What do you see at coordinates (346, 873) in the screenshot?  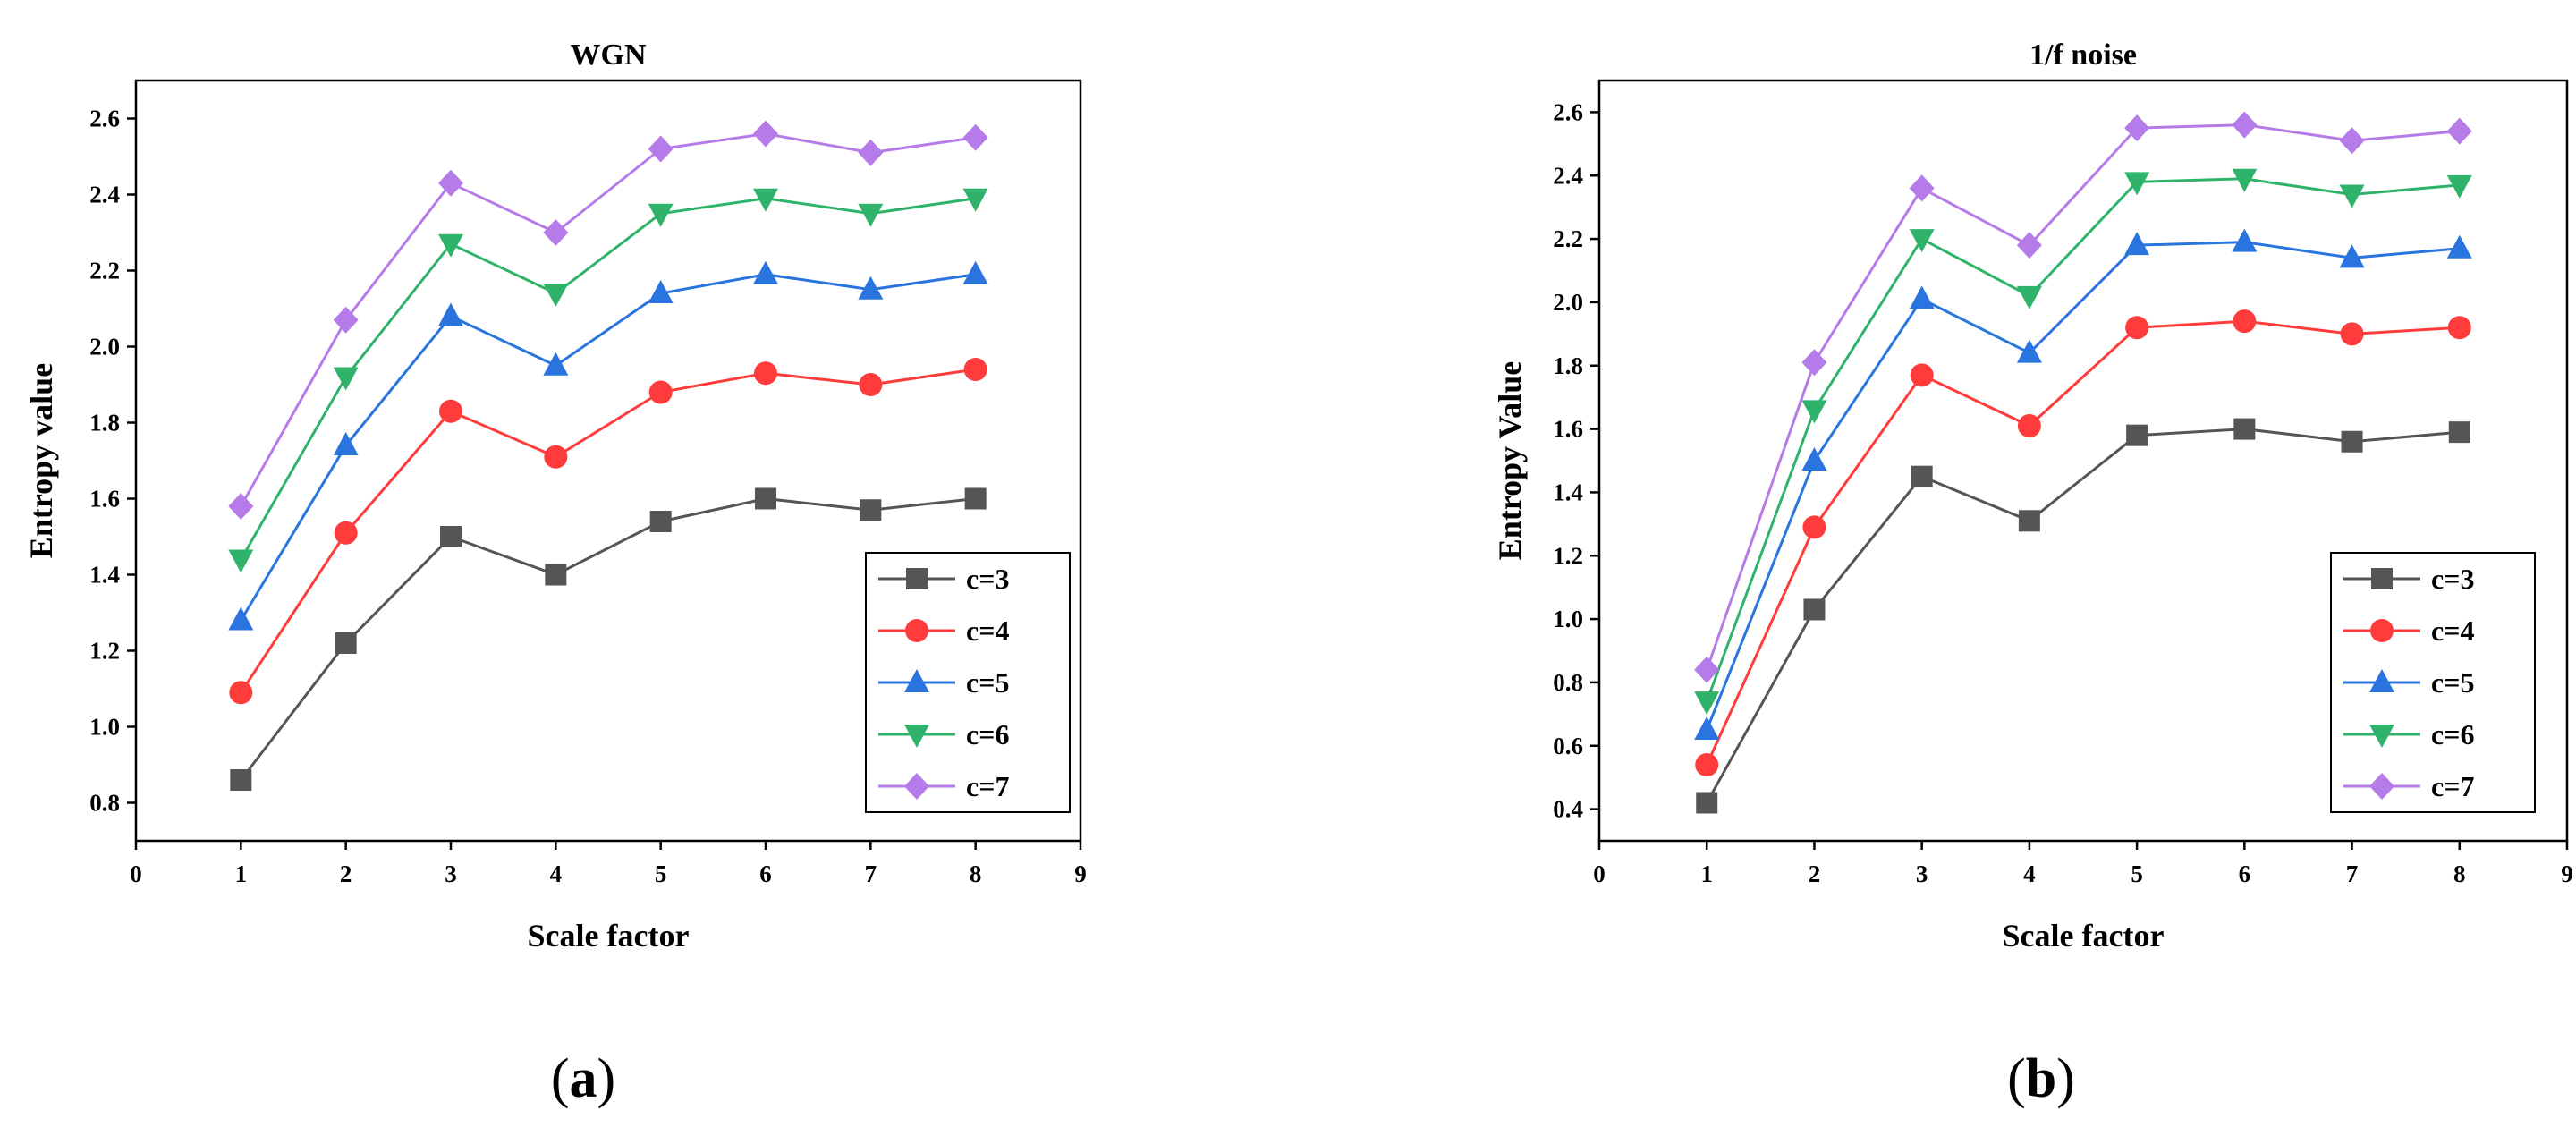 I see `x-tick-label: 2` at bounding box center [346, 873].